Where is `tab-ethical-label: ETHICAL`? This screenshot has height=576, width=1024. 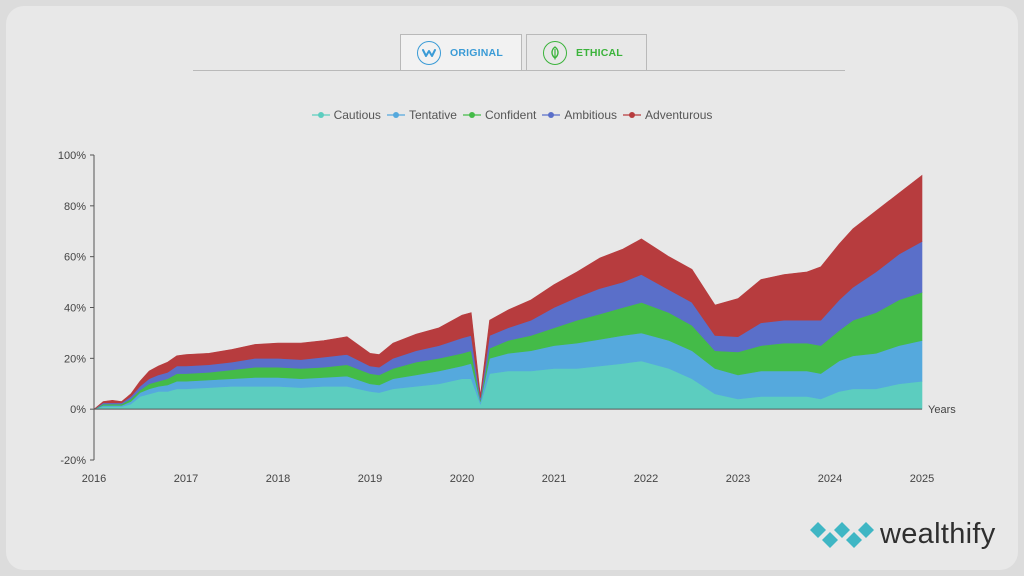 tab-ethical-label: ETHICAL is located at coordinates (599, 52).